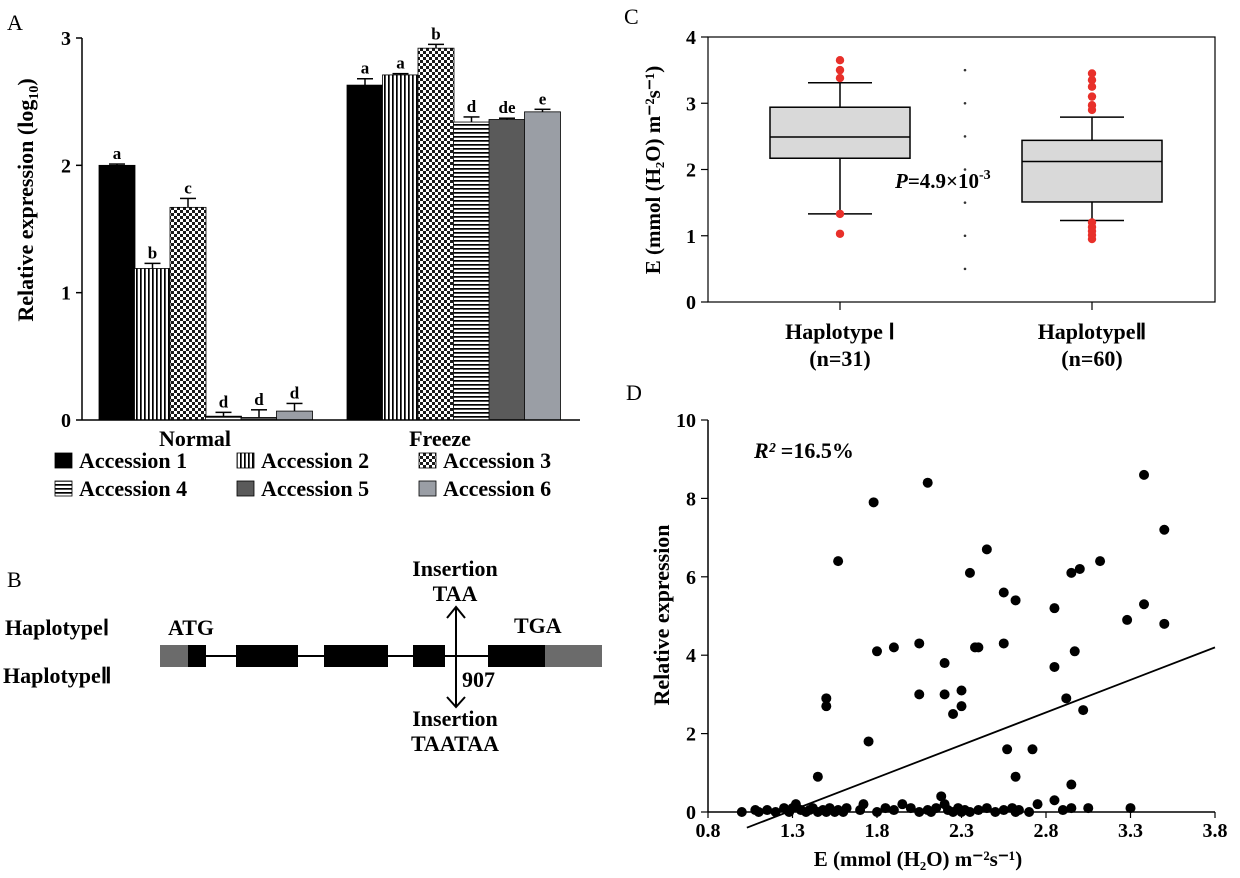 This screenshot has height=878, width=1240. Describe the element at coordinates (538, 625) in the screenshot. I see `tga-label: TGA` at that location.